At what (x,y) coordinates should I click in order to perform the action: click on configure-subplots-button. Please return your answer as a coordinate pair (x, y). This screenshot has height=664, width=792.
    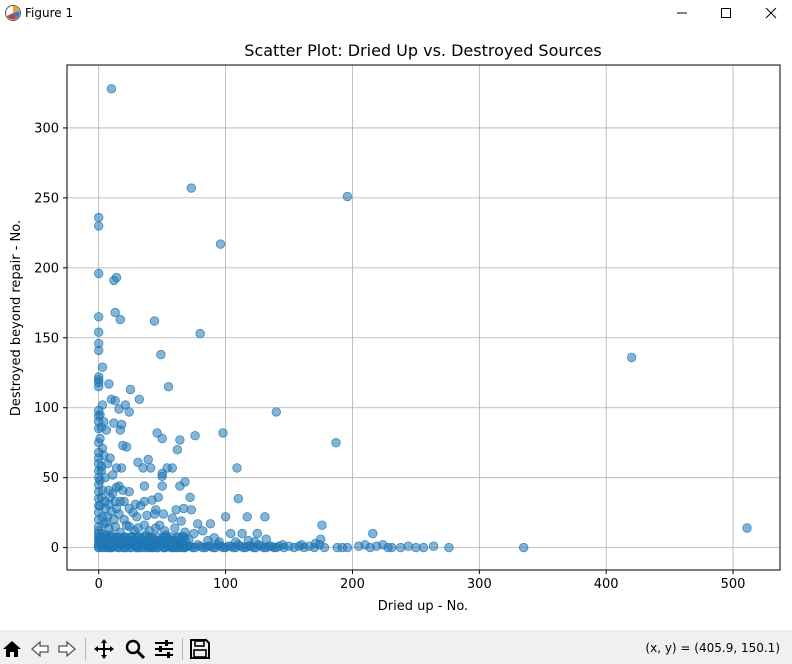
    Looking at the image, I should click on (164, 649).